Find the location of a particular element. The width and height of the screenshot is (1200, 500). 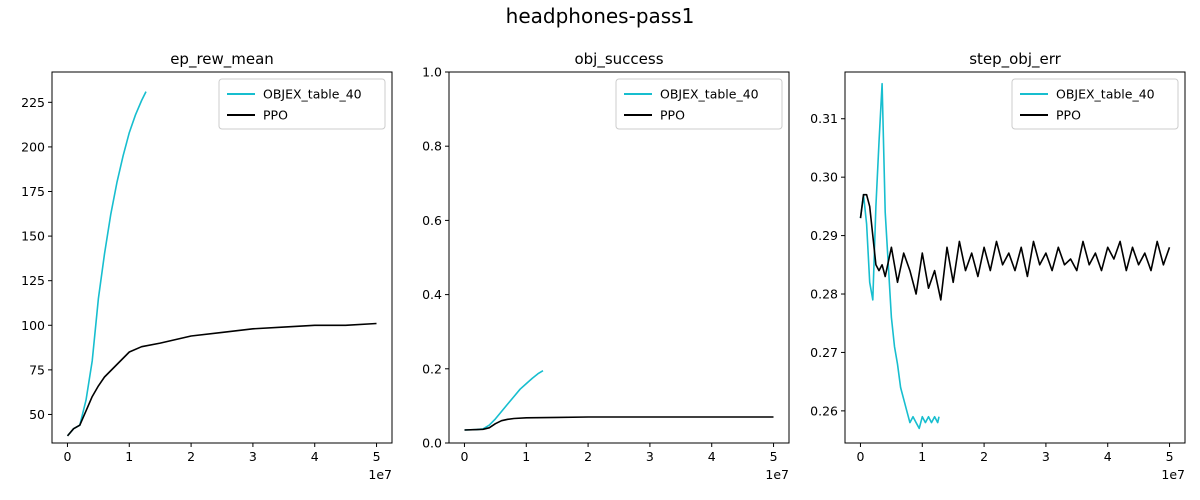

y-tick-label: 0.27 is located at coordinates (824, 352).